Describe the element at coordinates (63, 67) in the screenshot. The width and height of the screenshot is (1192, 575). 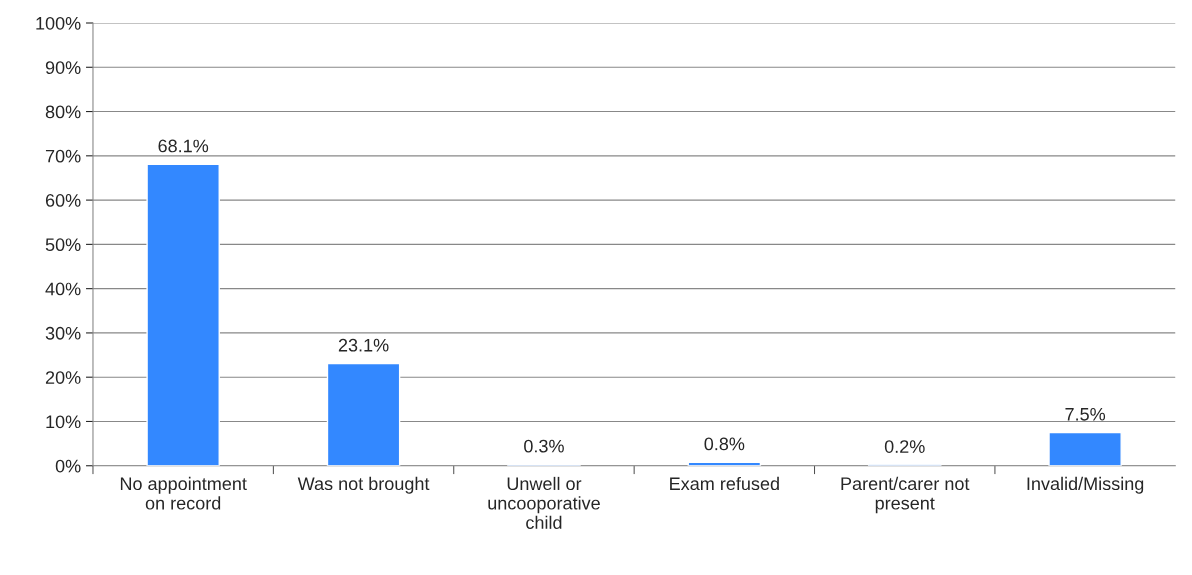
I see `y-tick-label: 90%` at that location.